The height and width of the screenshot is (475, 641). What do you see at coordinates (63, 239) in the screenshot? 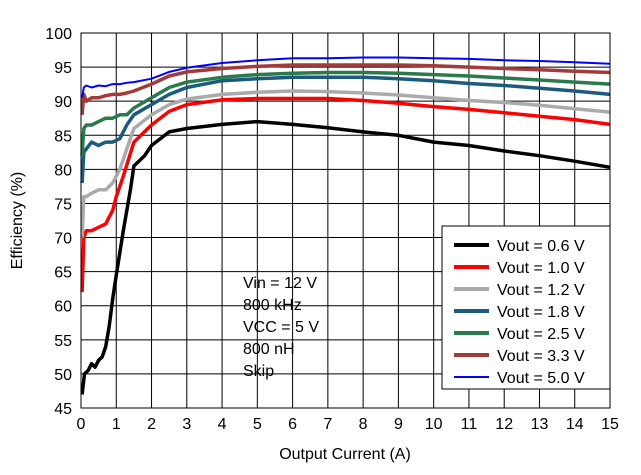
I see `y-tick-label: 70` at bounding box center [63, 239].